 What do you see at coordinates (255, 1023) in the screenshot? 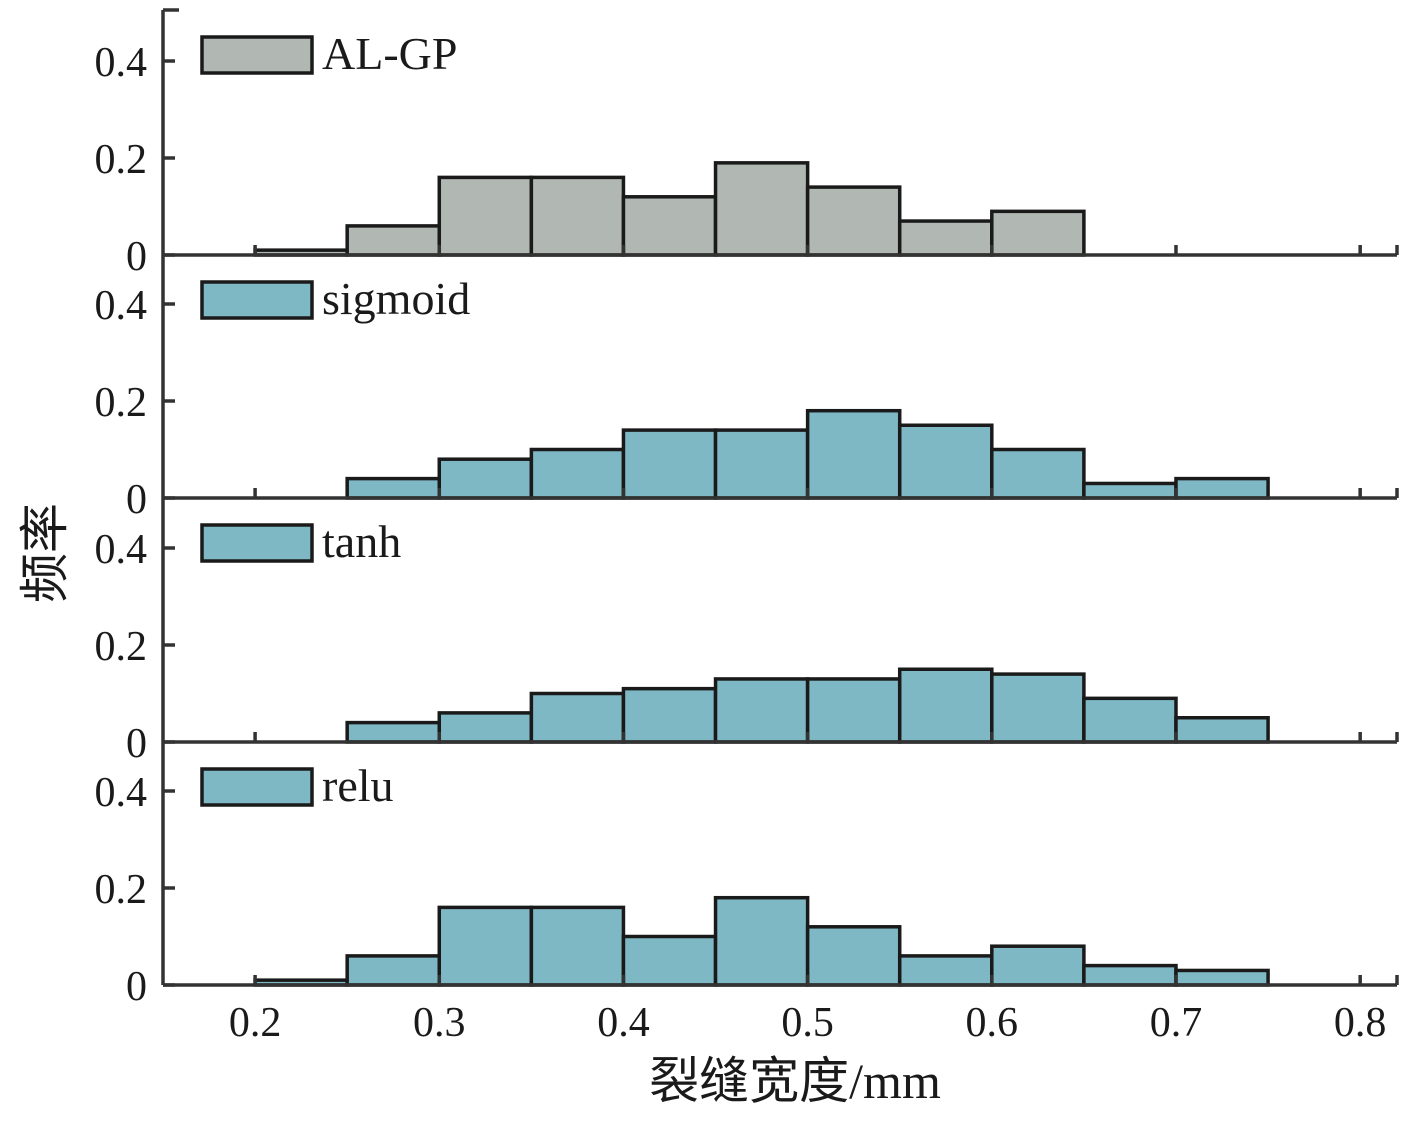
I see `x-tick-label: 0.2` at bounding box center [255, 1023].